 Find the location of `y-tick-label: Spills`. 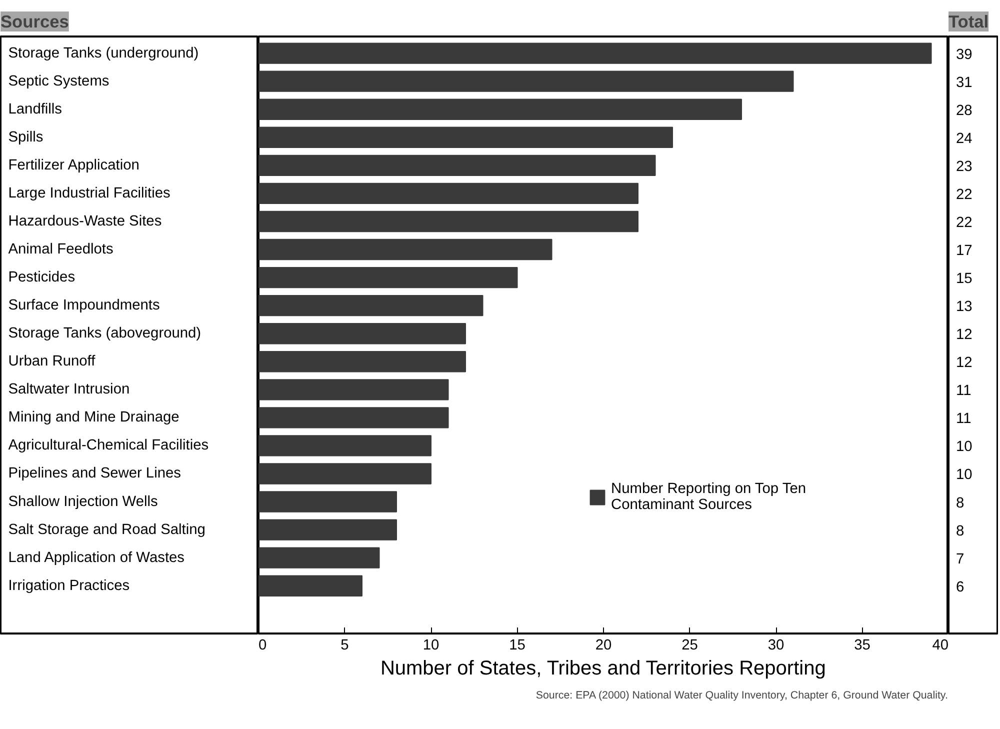

y-tick-label: Spills is located at coordinates (26, 137).